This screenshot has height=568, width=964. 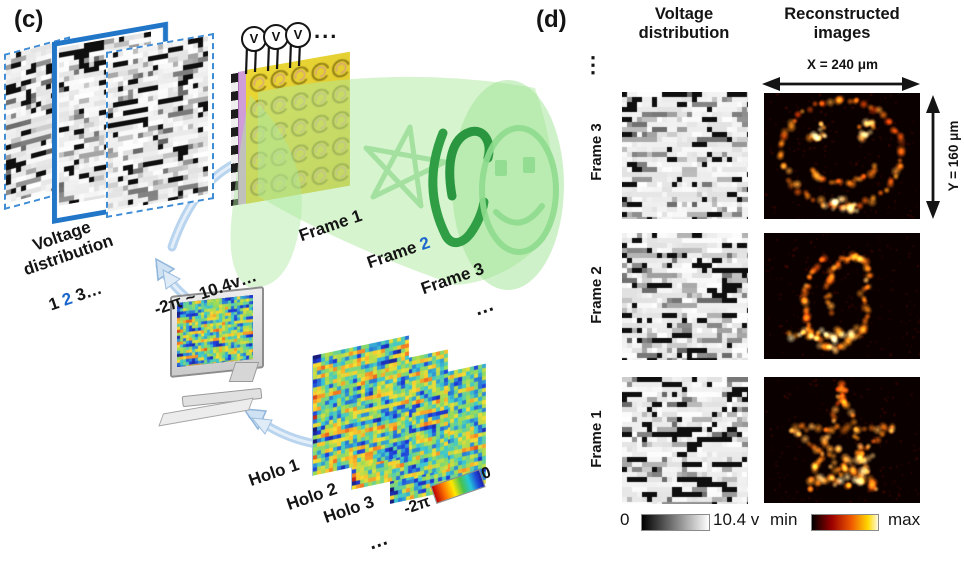 I want to click on holo1-label: Holo 1, so click(x=274, y=472).